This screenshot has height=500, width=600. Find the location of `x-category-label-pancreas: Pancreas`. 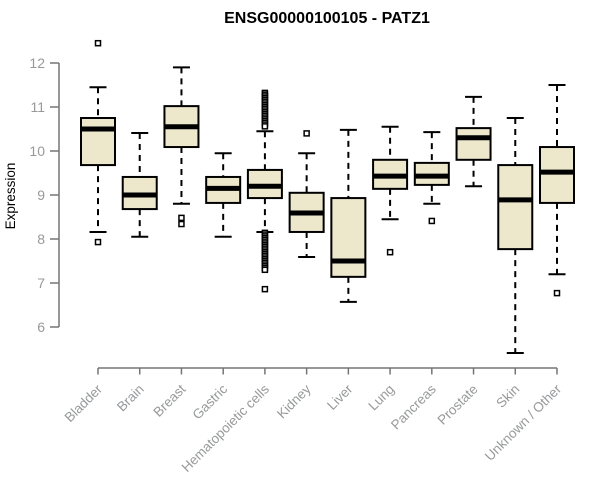

x-category-label-pancreas: Pancreas is located at coordinates (413, 406).